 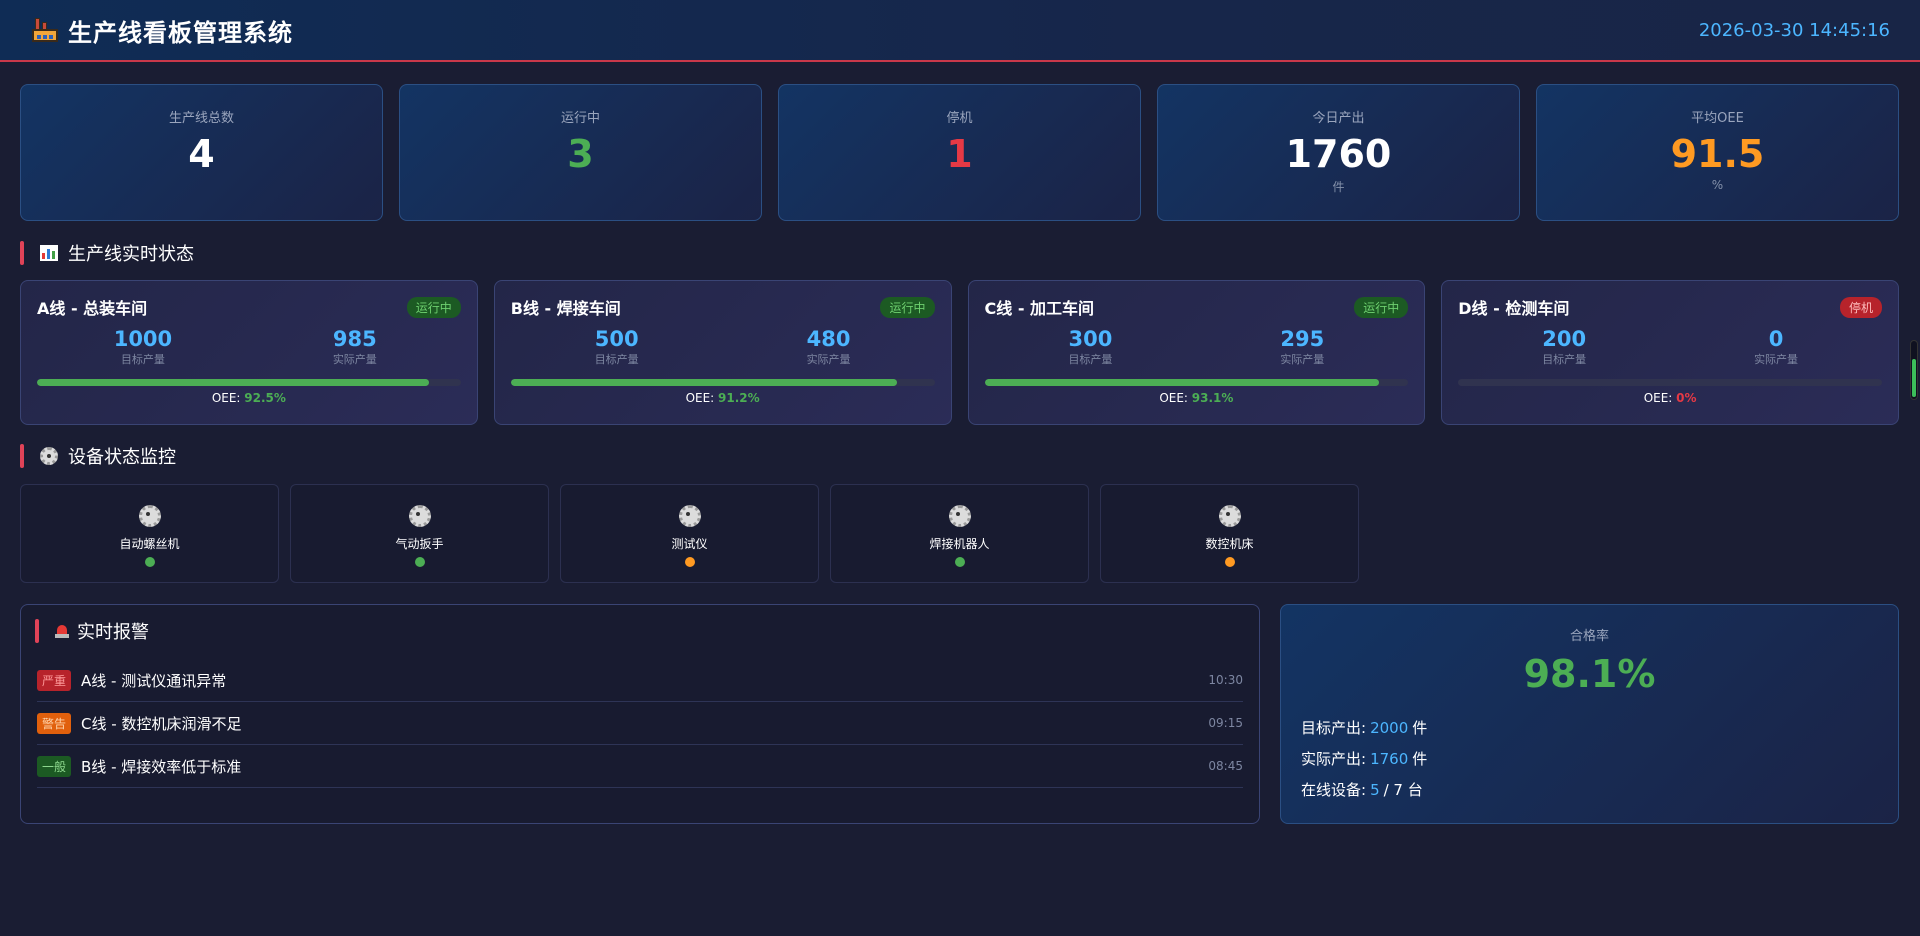 I want to click on stat-label: 今日产出, so click(x=1338, y=118).